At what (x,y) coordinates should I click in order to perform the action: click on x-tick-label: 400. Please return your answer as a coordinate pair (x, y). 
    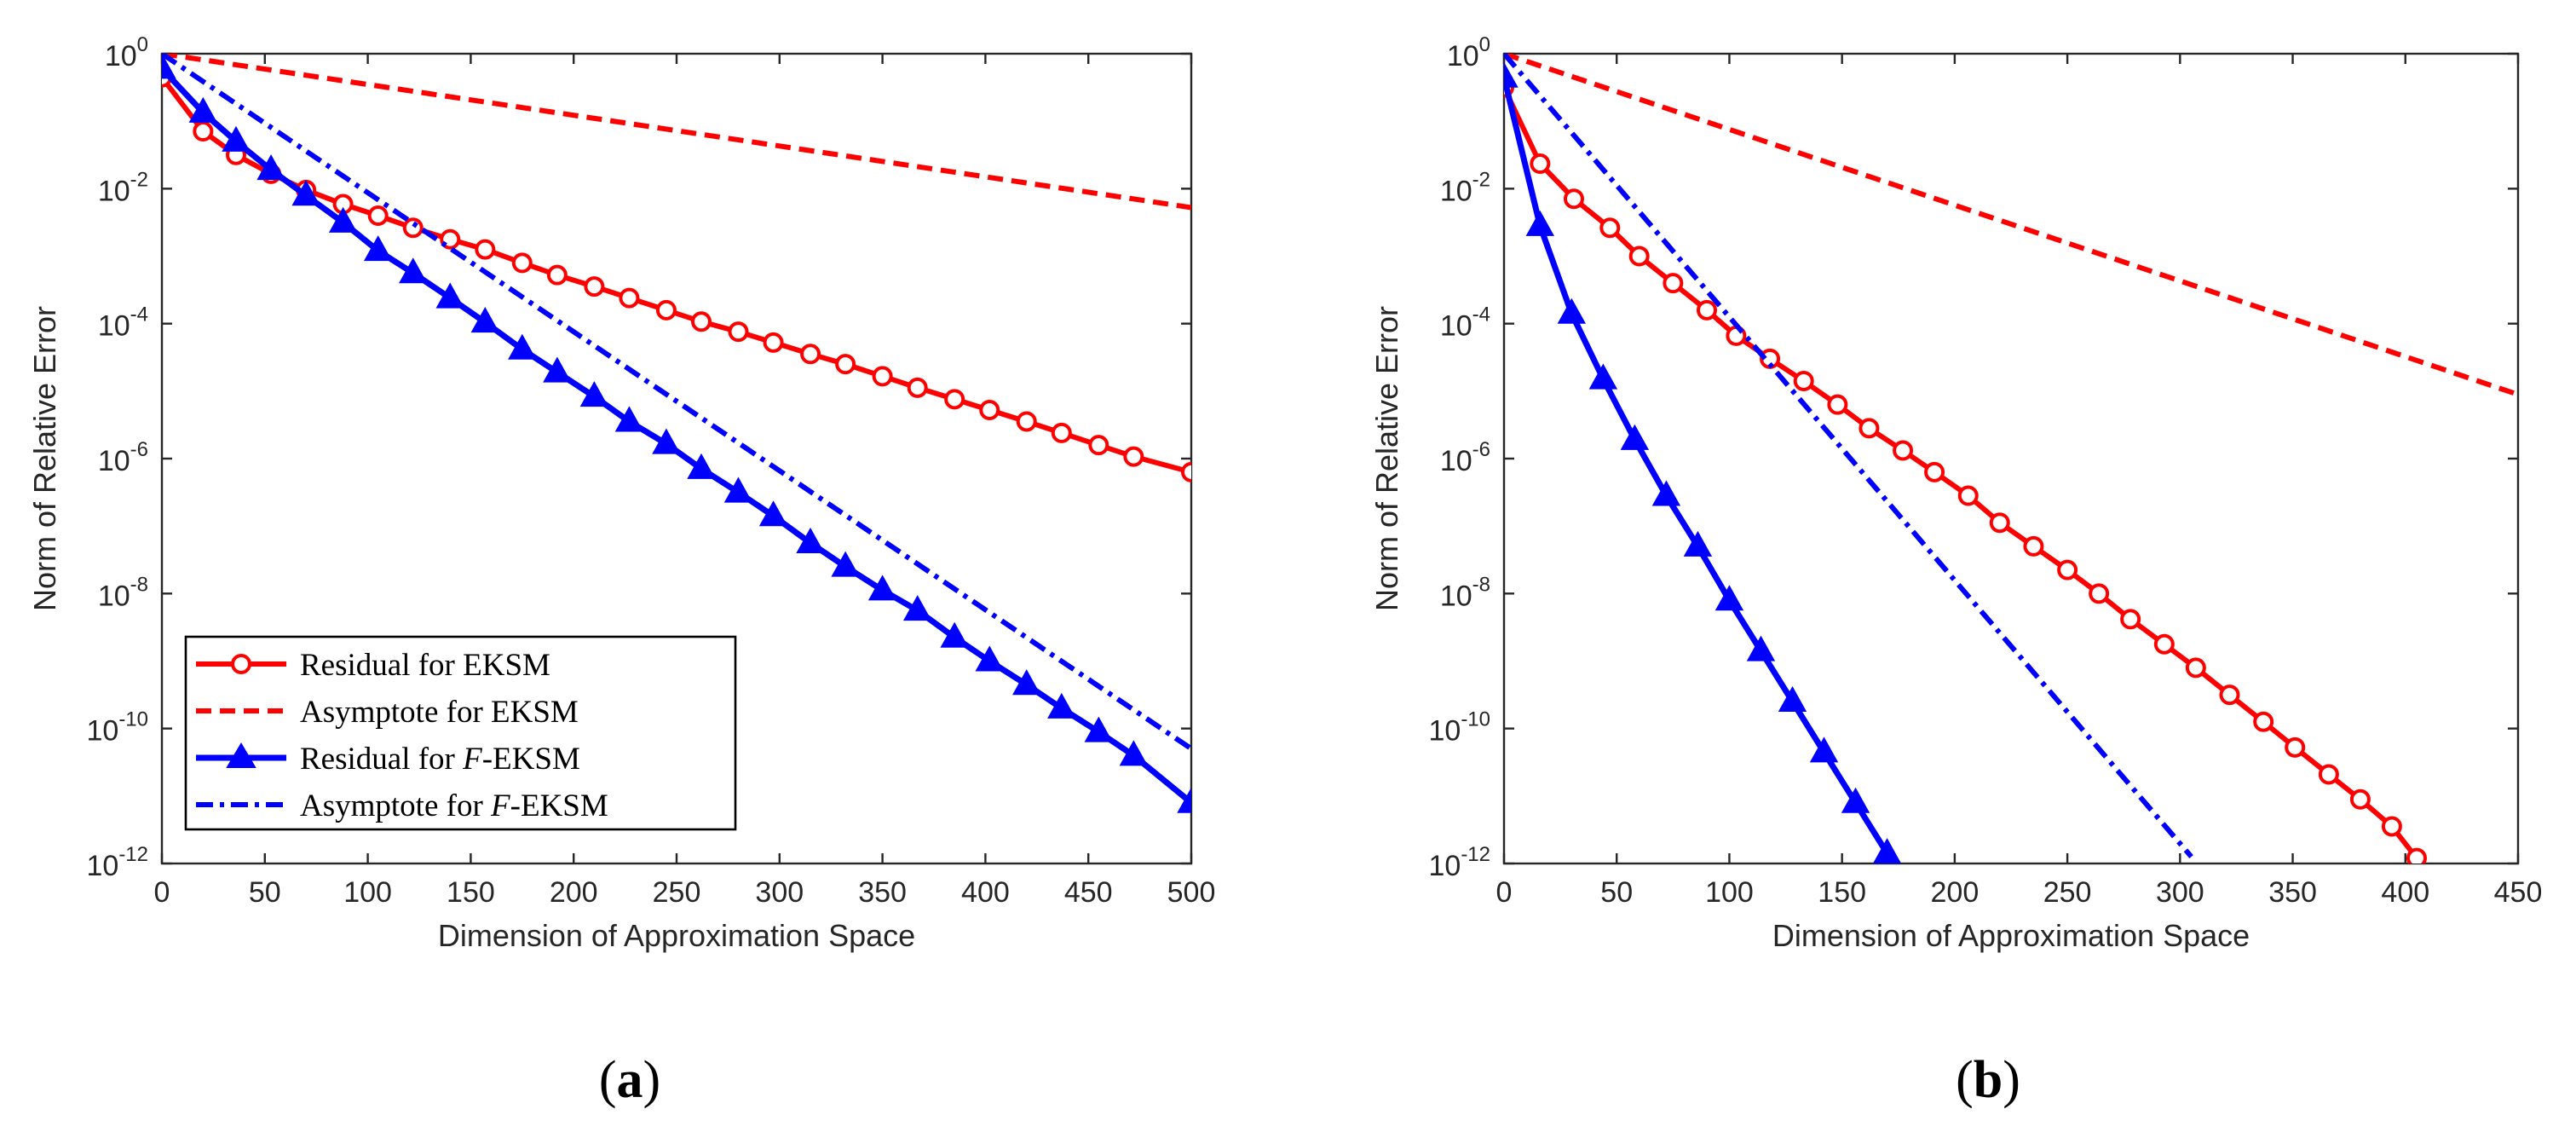
    Looking at the image, I should click on (985, 892).